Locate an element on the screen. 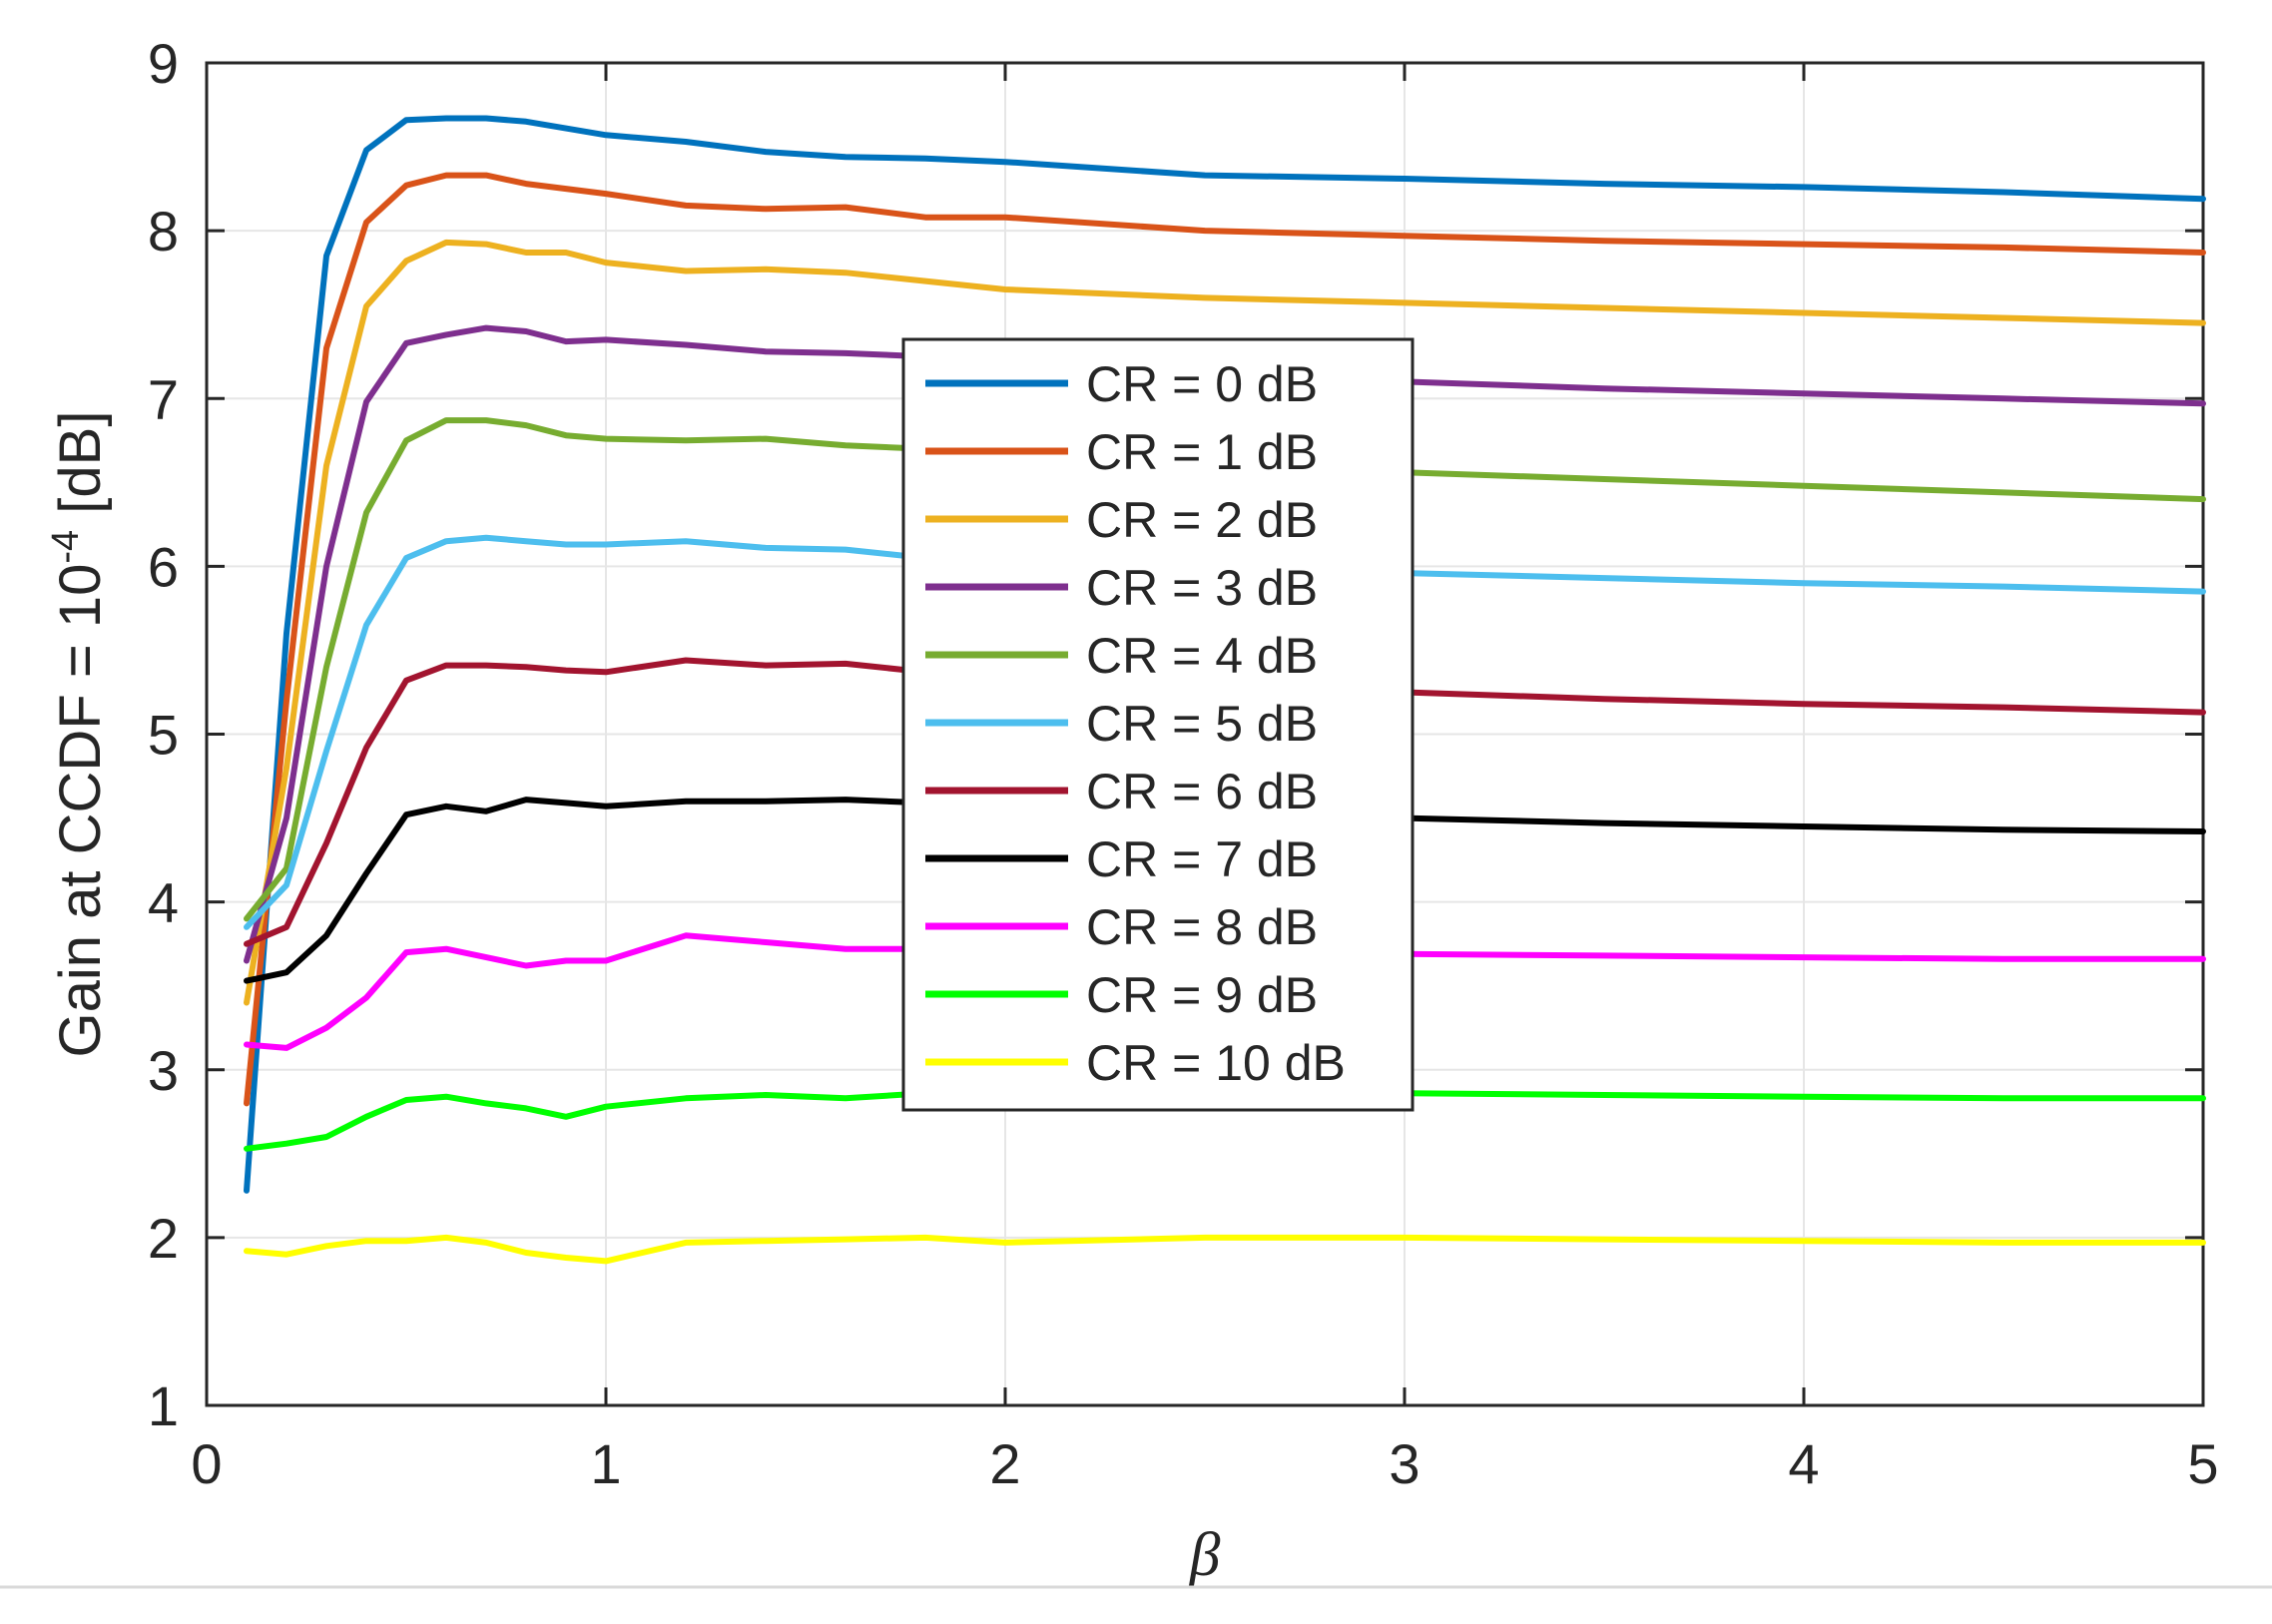 The image size is (2272, 1624). x-tick-label: 3 is located at coordinates (1405, 1463).